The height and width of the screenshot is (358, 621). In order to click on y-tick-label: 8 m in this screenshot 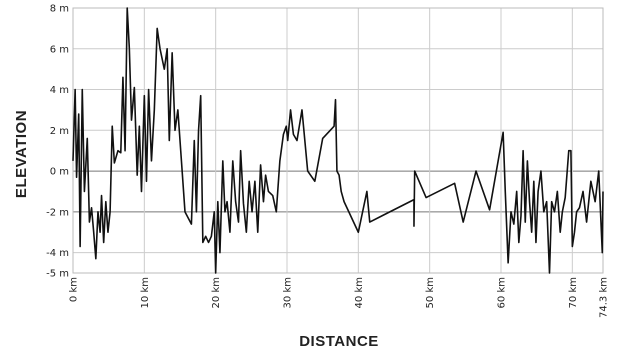, I will do `click(59, 9)`.